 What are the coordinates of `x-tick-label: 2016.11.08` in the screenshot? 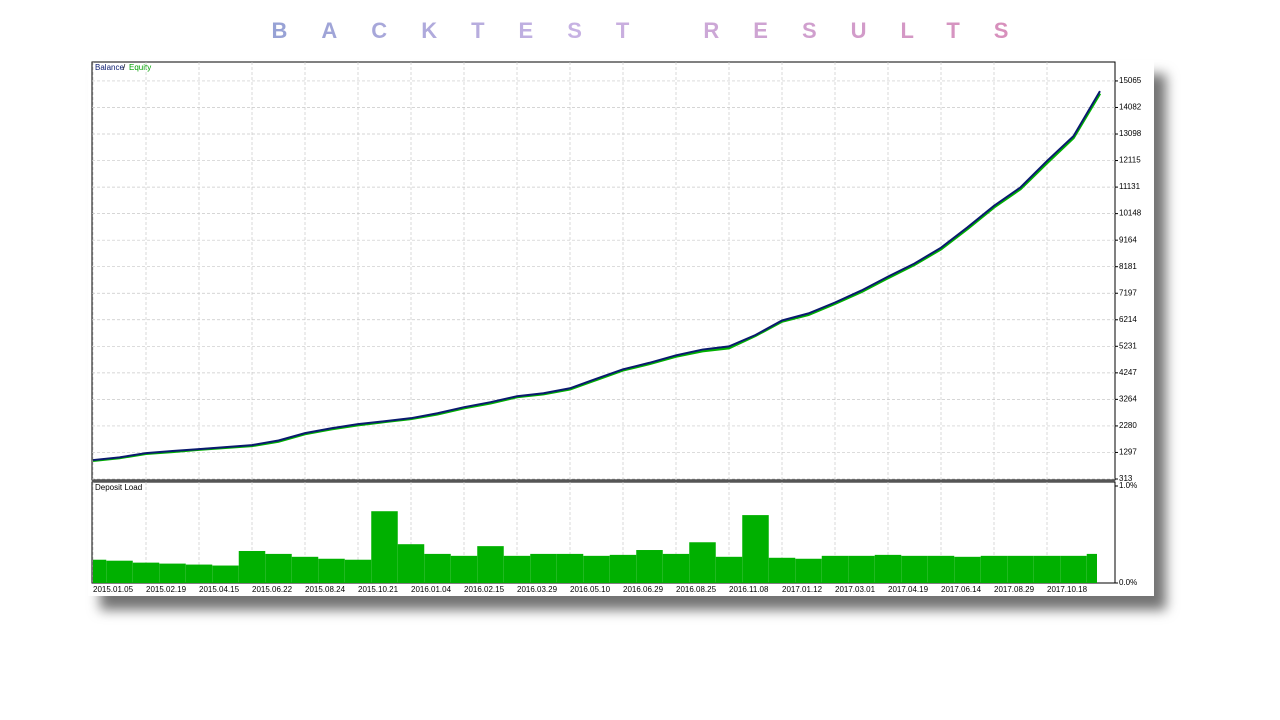 It's located at (749, 589).